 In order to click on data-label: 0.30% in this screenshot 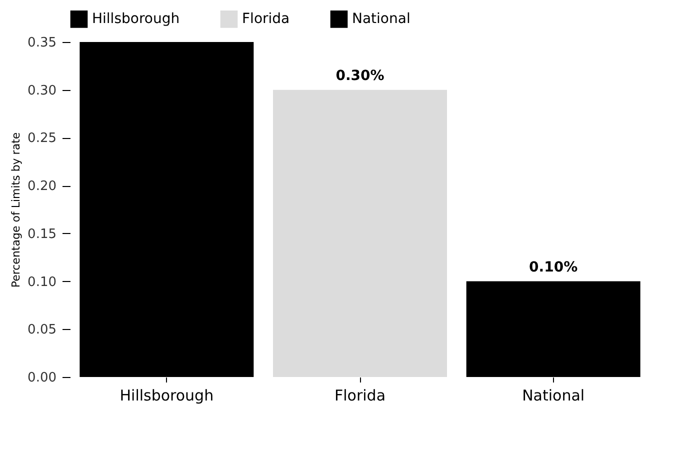, I will do `click(360, 76)`.